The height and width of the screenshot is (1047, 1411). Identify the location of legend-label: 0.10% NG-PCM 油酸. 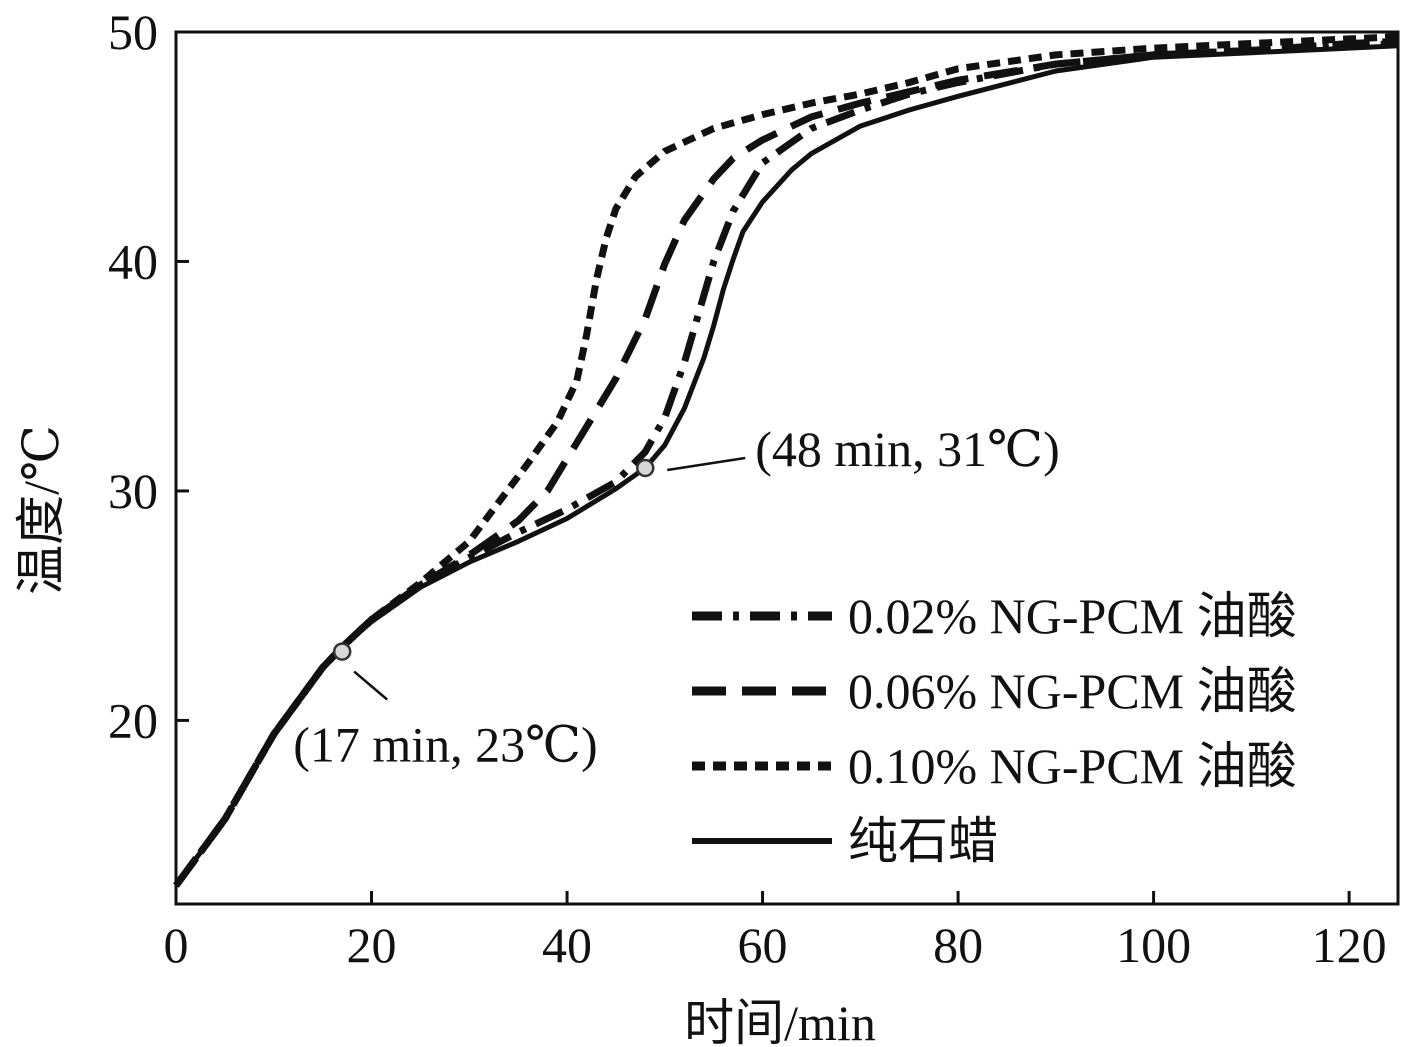
(1072, 766).